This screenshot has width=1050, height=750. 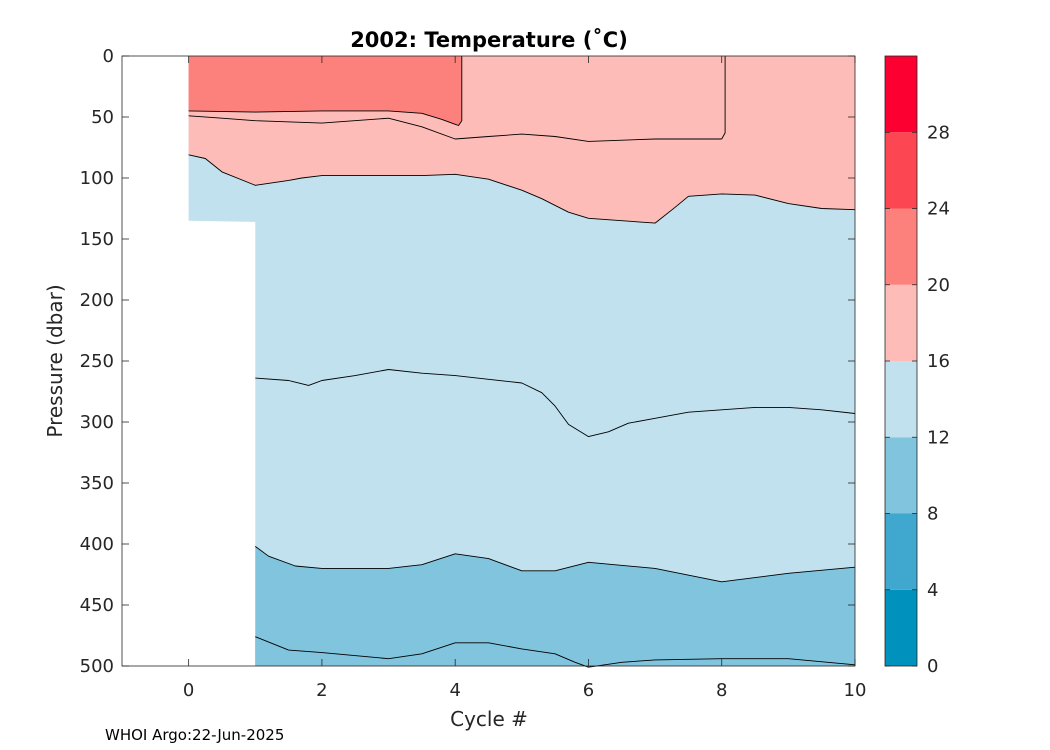 I want to click on y-tick-label: 0, so click(x=108, y=56).